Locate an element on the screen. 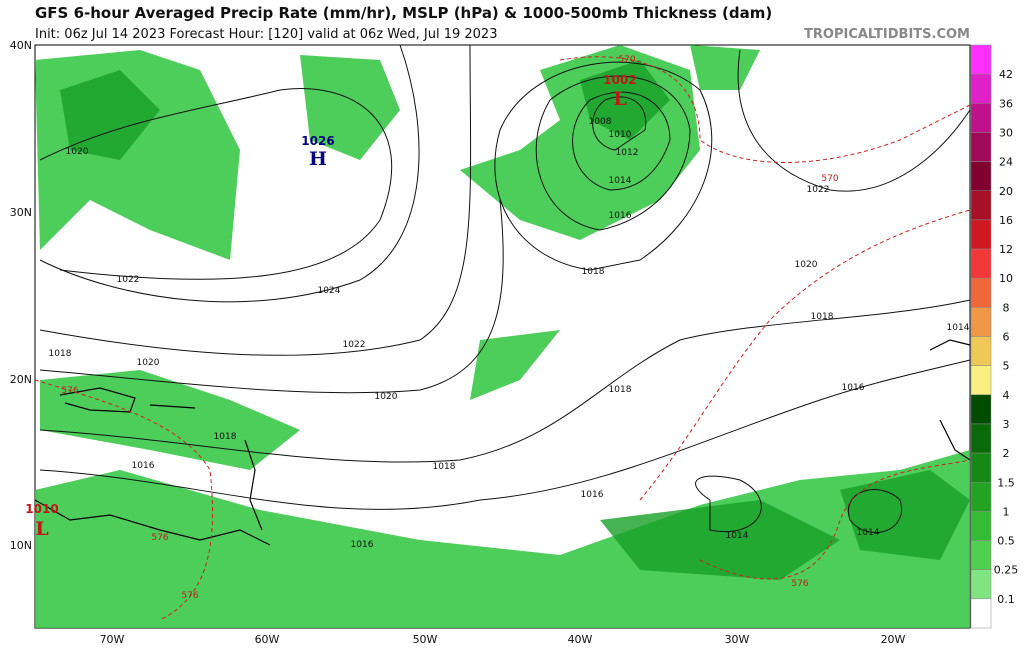  colorbar-label: 3 is located at coordinates (1006, 424).